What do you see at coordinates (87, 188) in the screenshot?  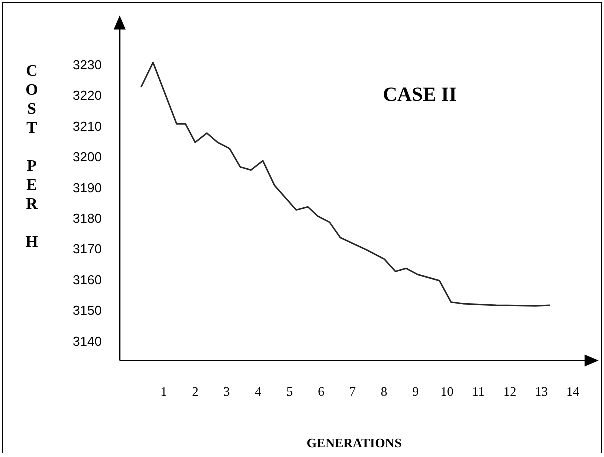 I see `y-tick-label: 3190` at bounding box center [87, 188].